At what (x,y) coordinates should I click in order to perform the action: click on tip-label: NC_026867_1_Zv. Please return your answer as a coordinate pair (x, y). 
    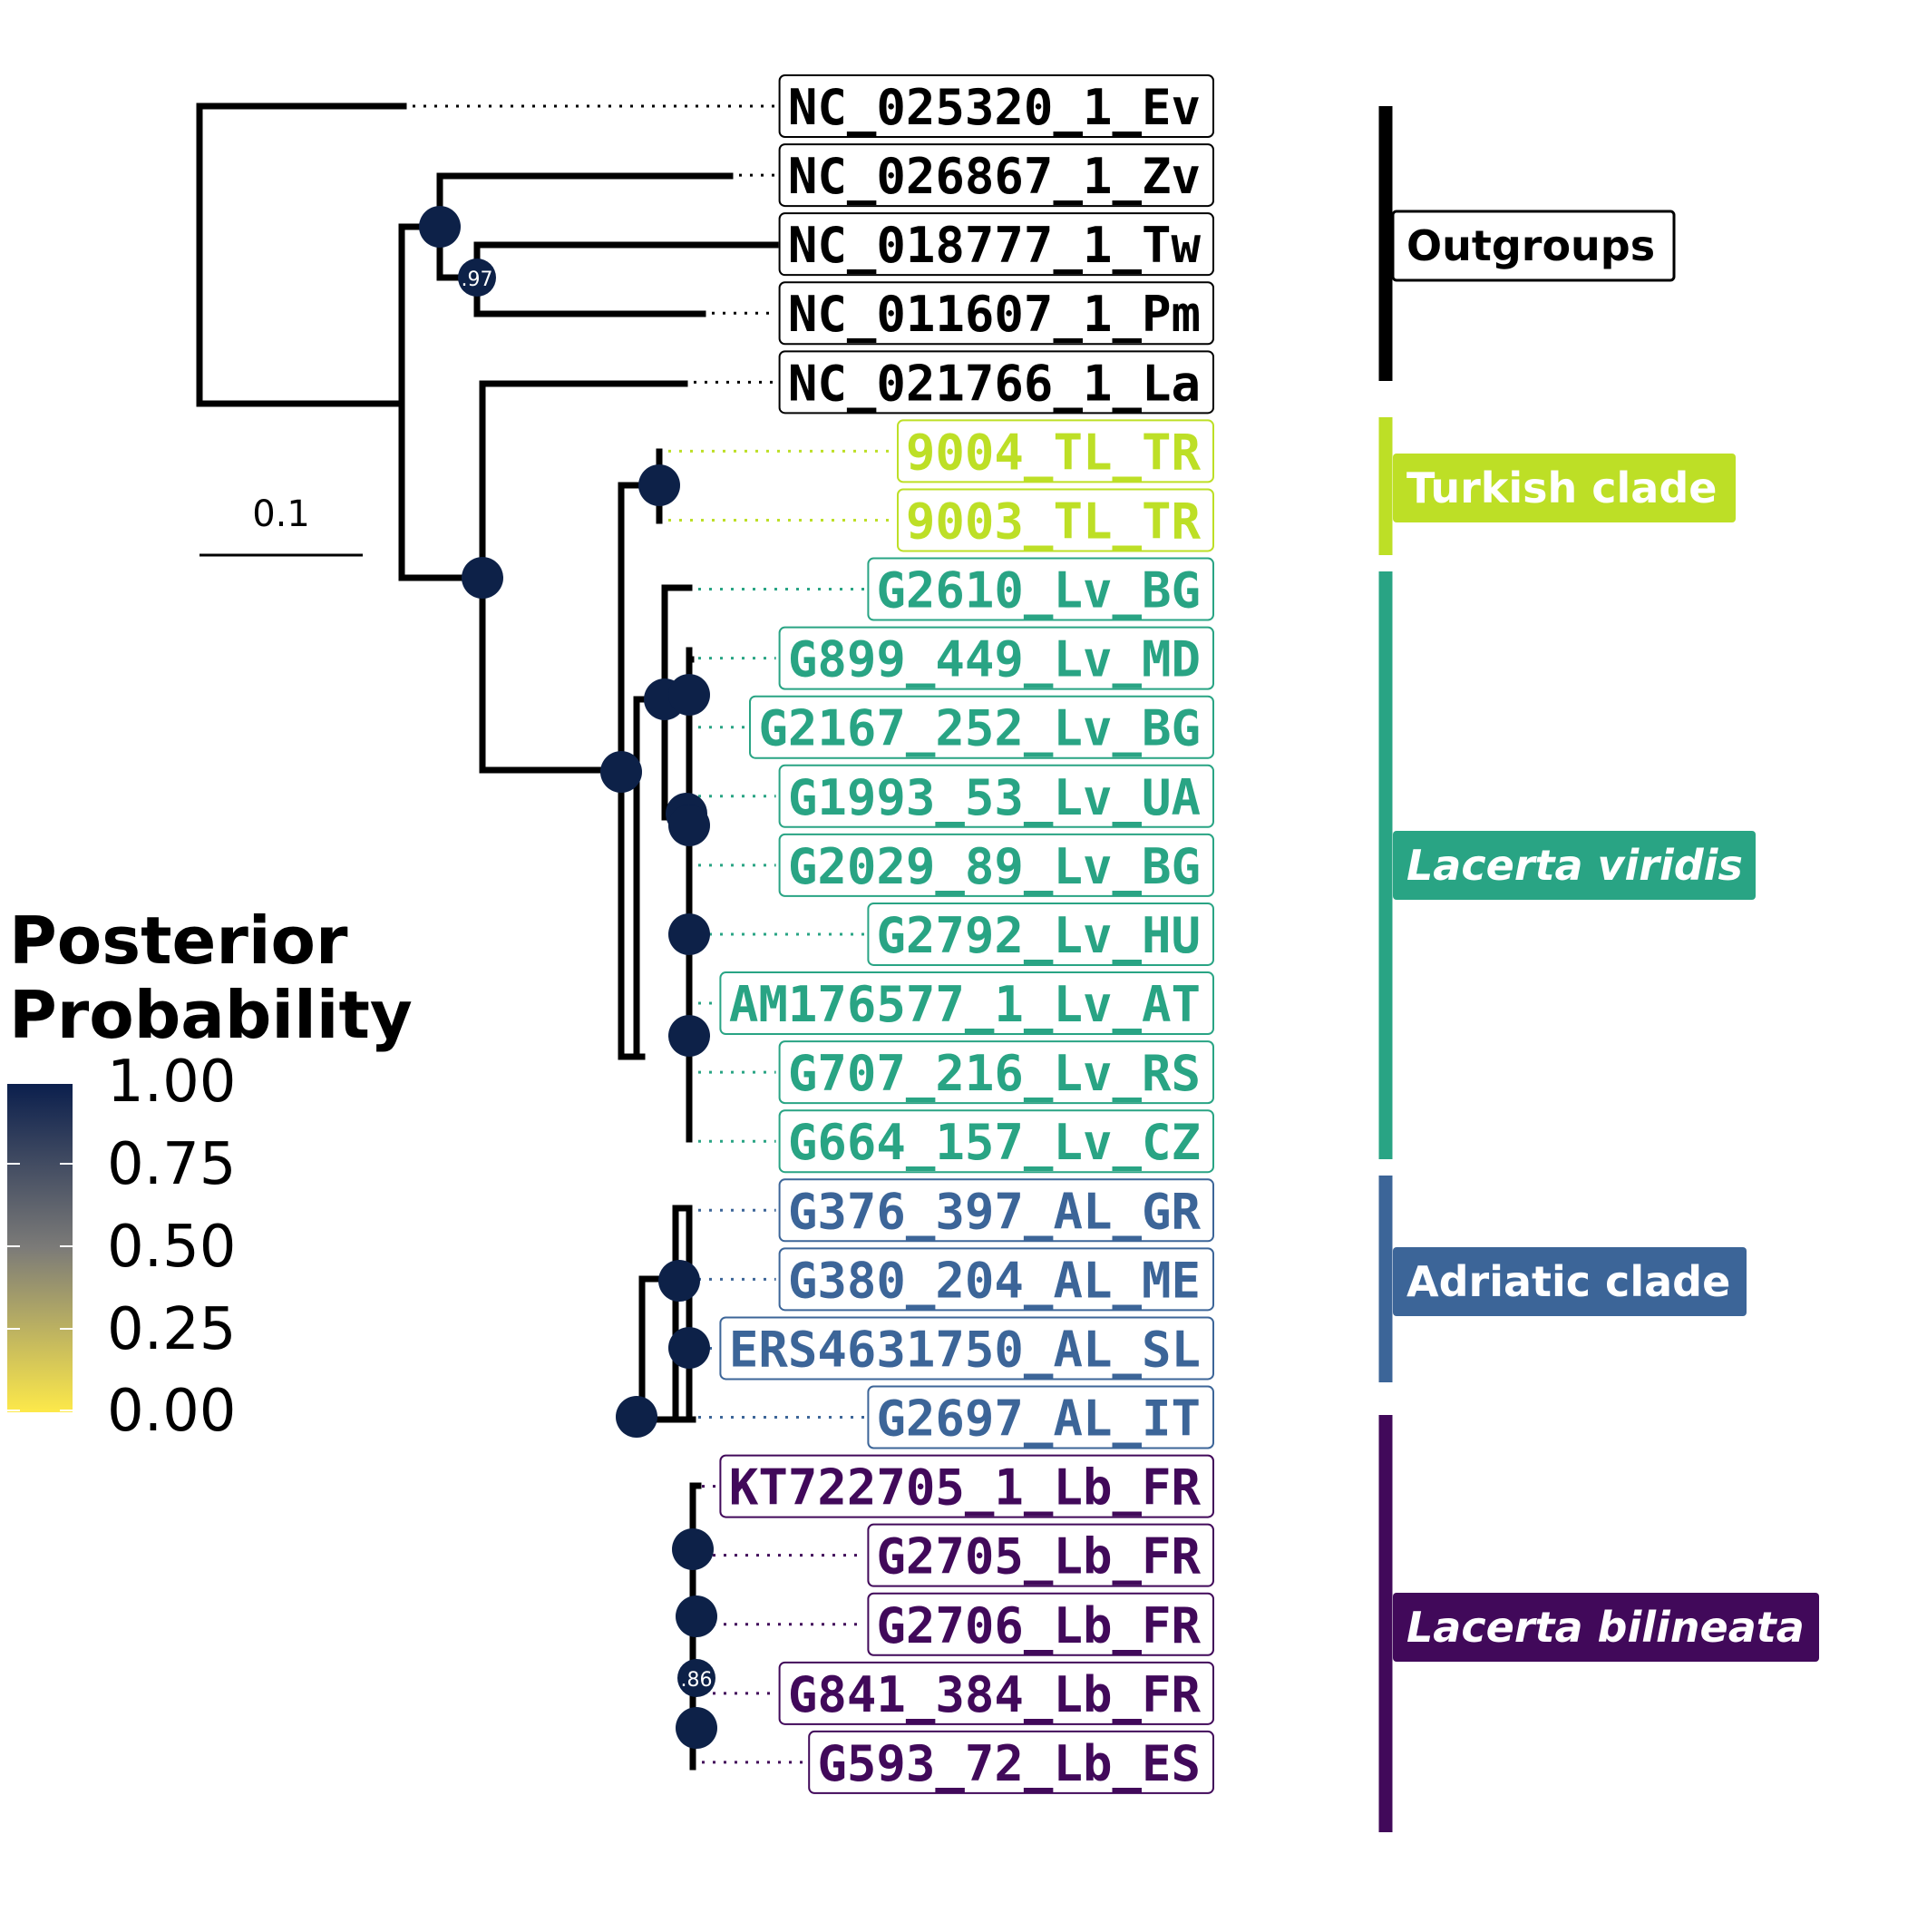
    Looking at the image, I should click on (995, 176).